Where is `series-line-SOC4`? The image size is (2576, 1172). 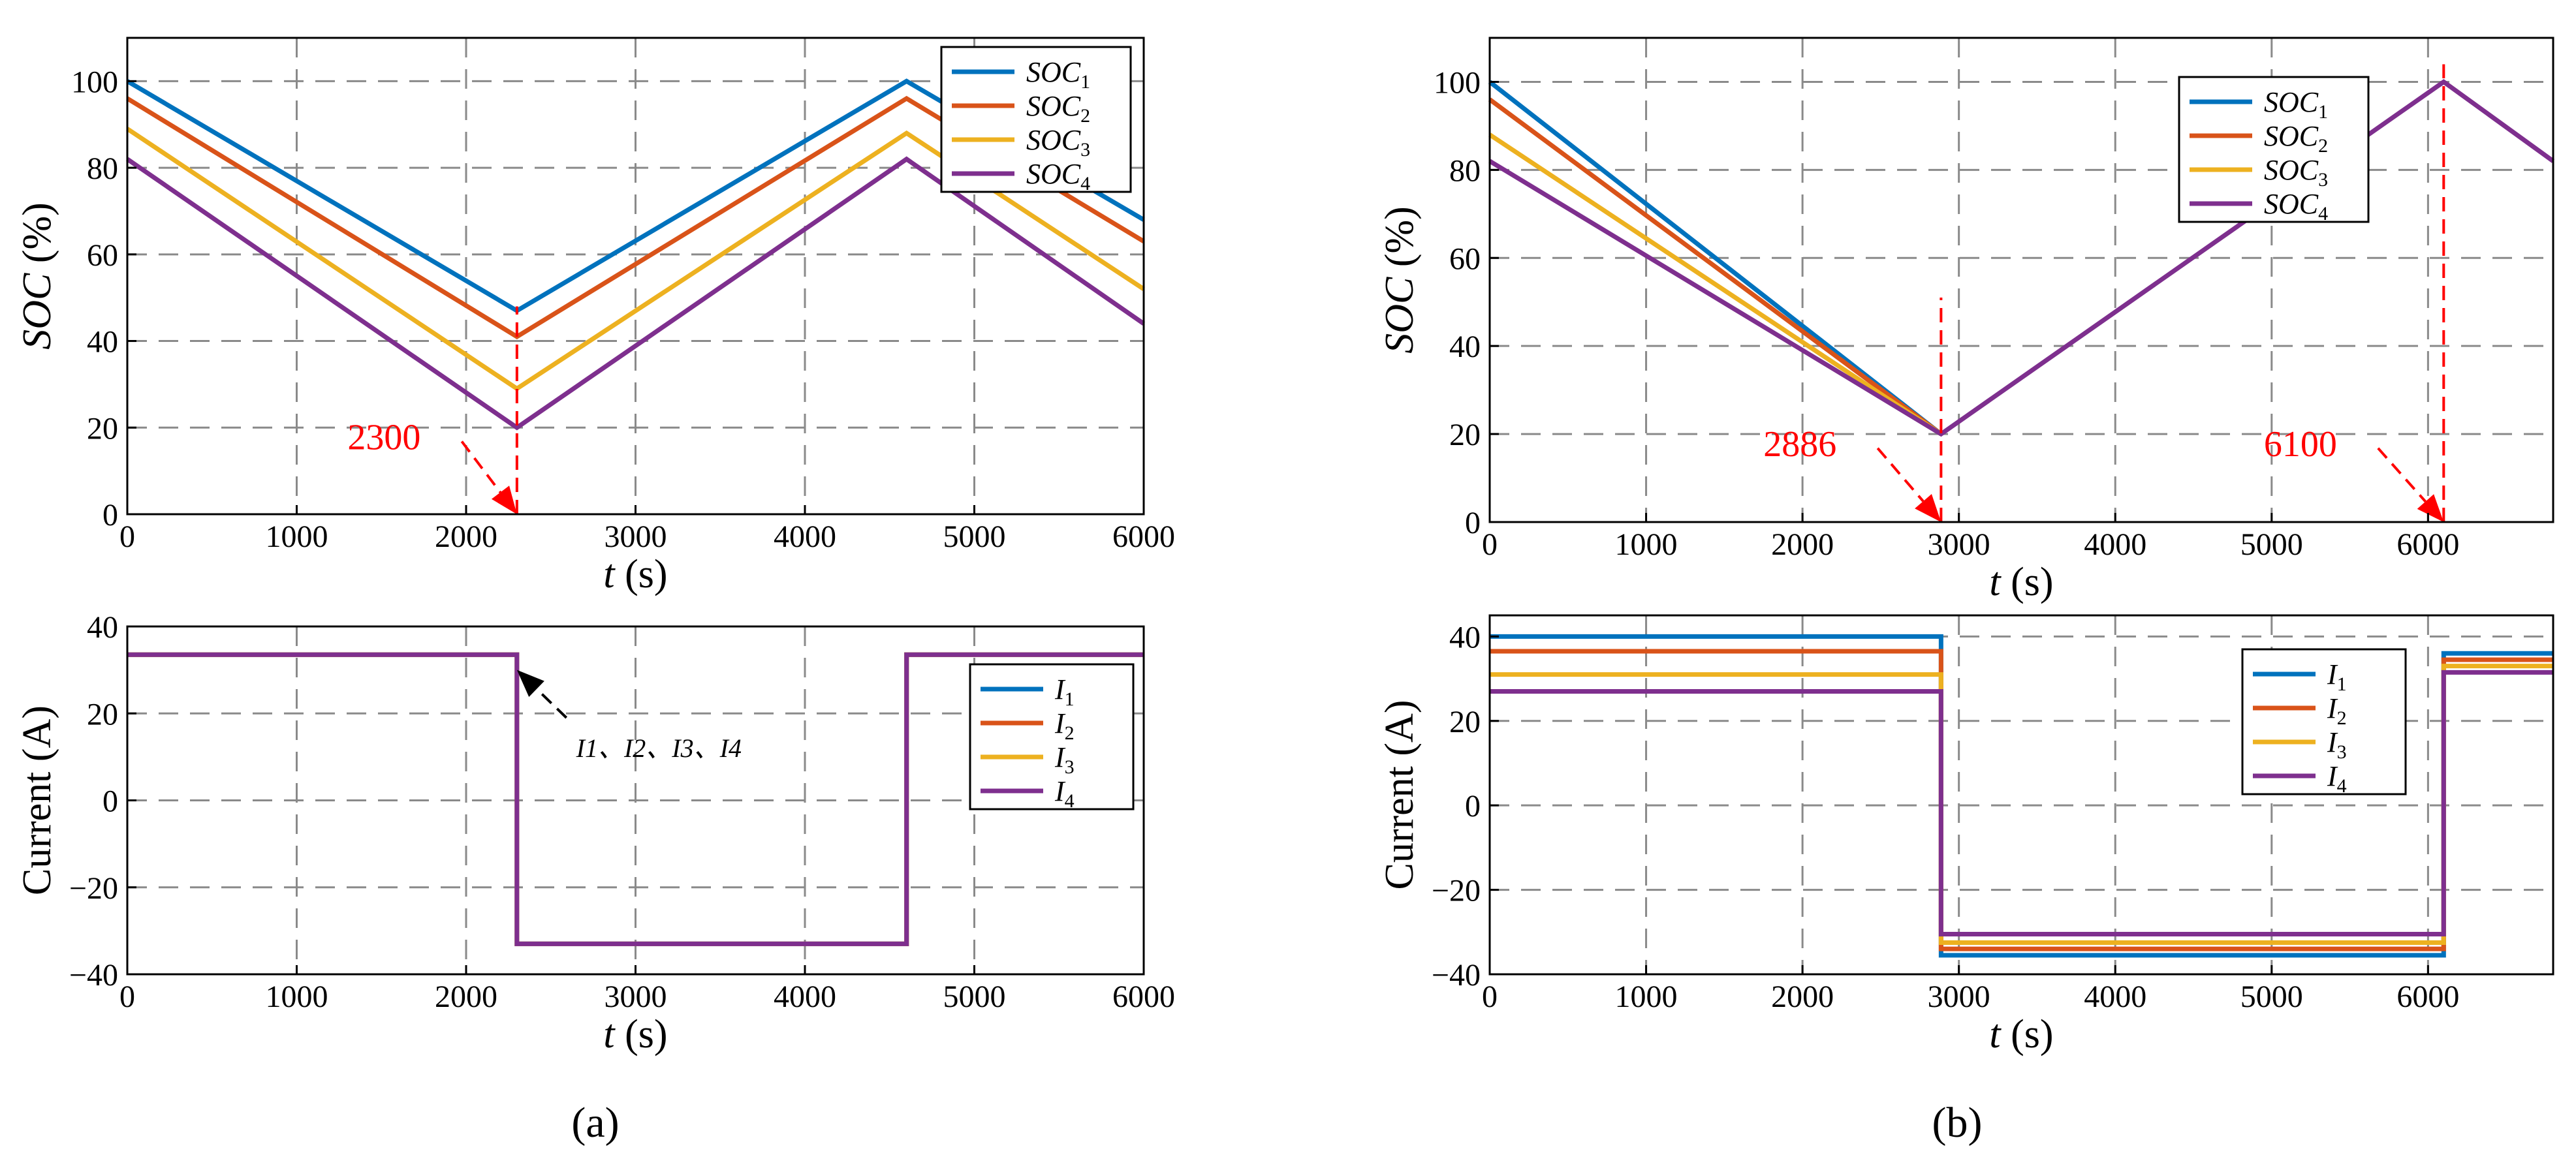
series-line-SOC4 is located at coordinates (2021, 258).